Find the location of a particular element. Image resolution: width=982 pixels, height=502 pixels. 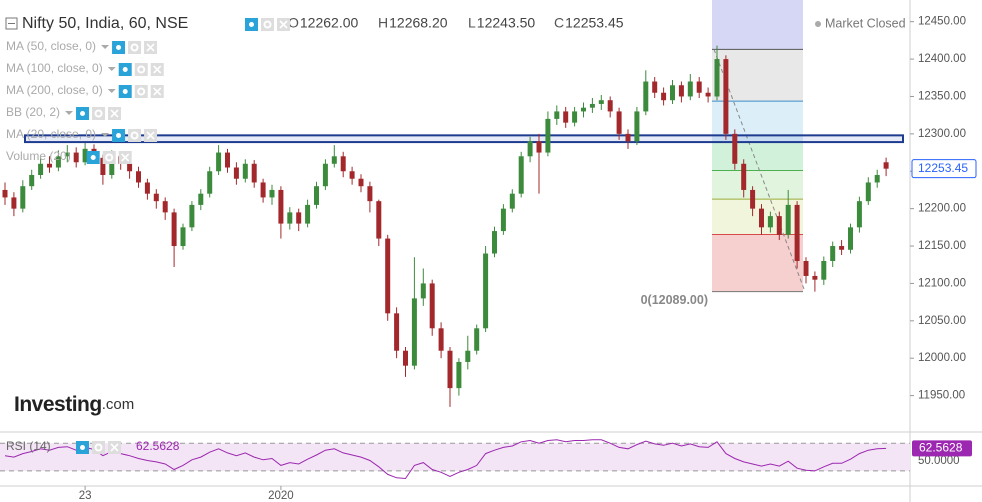

ohlc-key: O is located at coordinates (293, 23).